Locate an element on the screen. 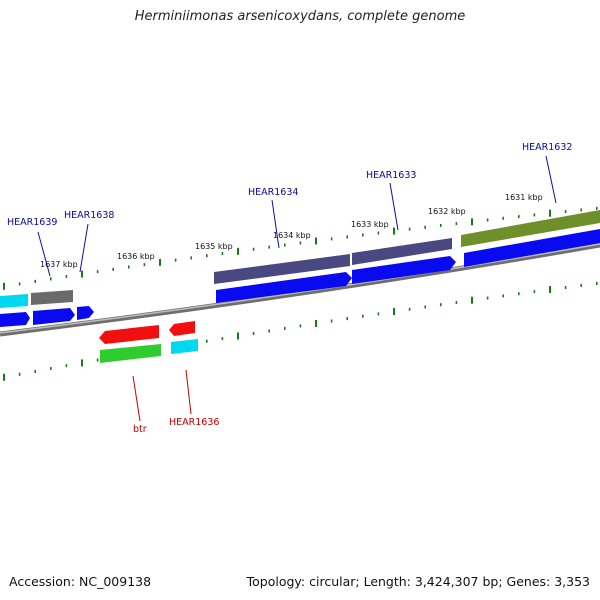 Image resolution: width=600 pixels, height=600 pixels. gene-label-hear1634: HEAR1634 is located at coordinates (273, 192).